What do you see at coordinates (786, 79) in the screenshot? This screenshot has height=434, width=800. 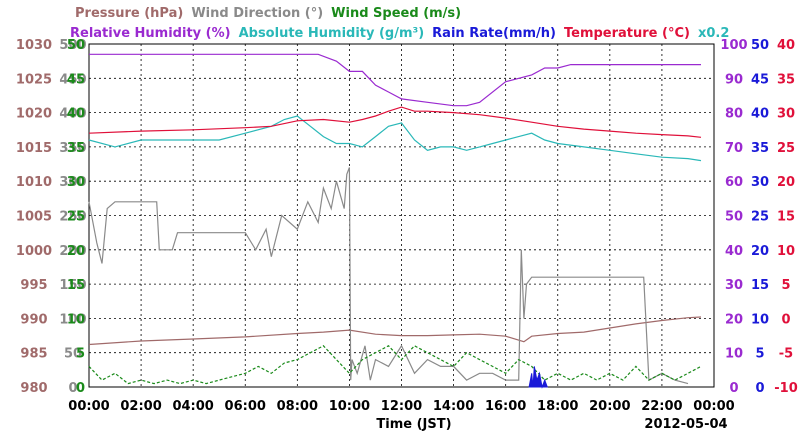 I see `tick-label-temp: 35` at bounding box center [786, 79].